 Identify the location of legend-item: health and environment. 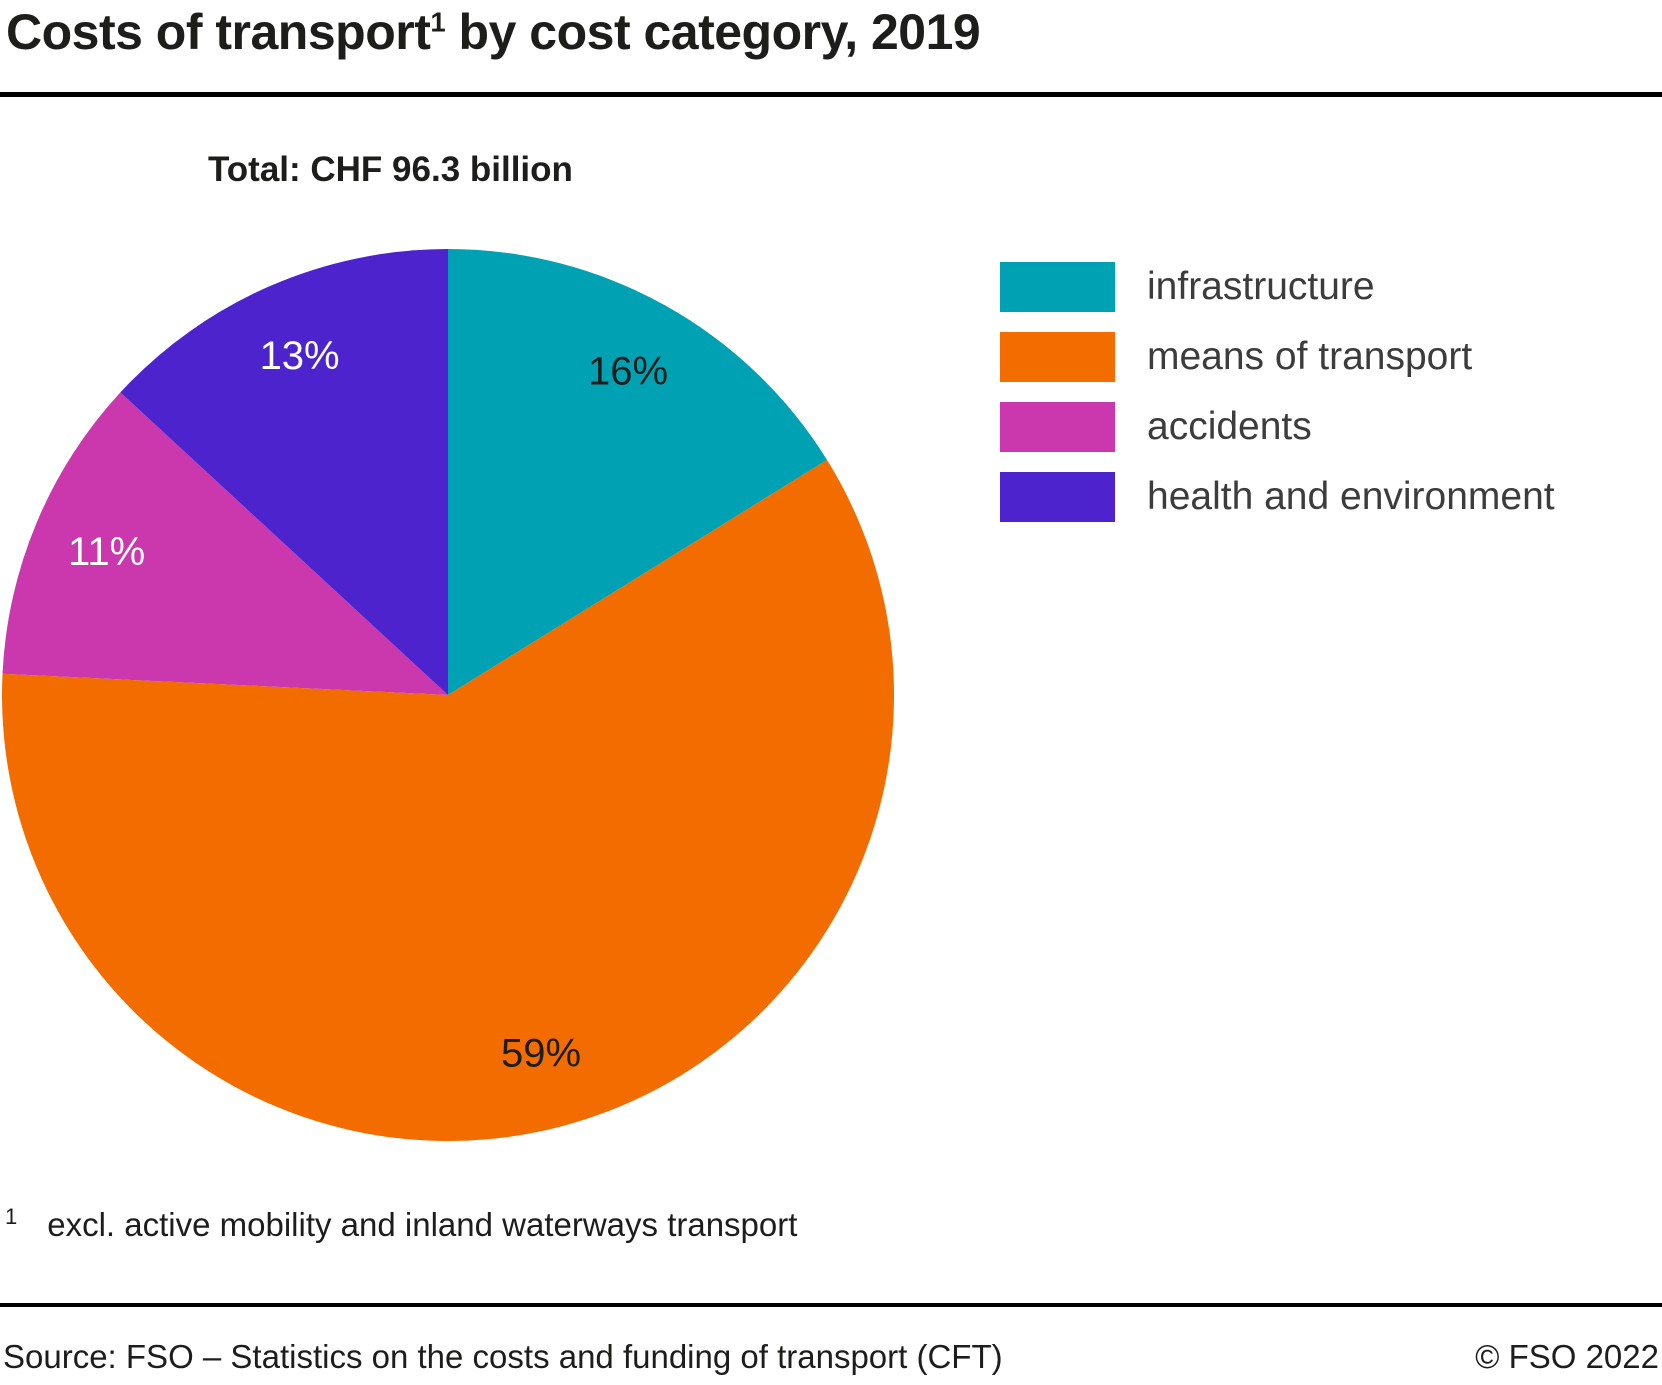
(1277, 497).